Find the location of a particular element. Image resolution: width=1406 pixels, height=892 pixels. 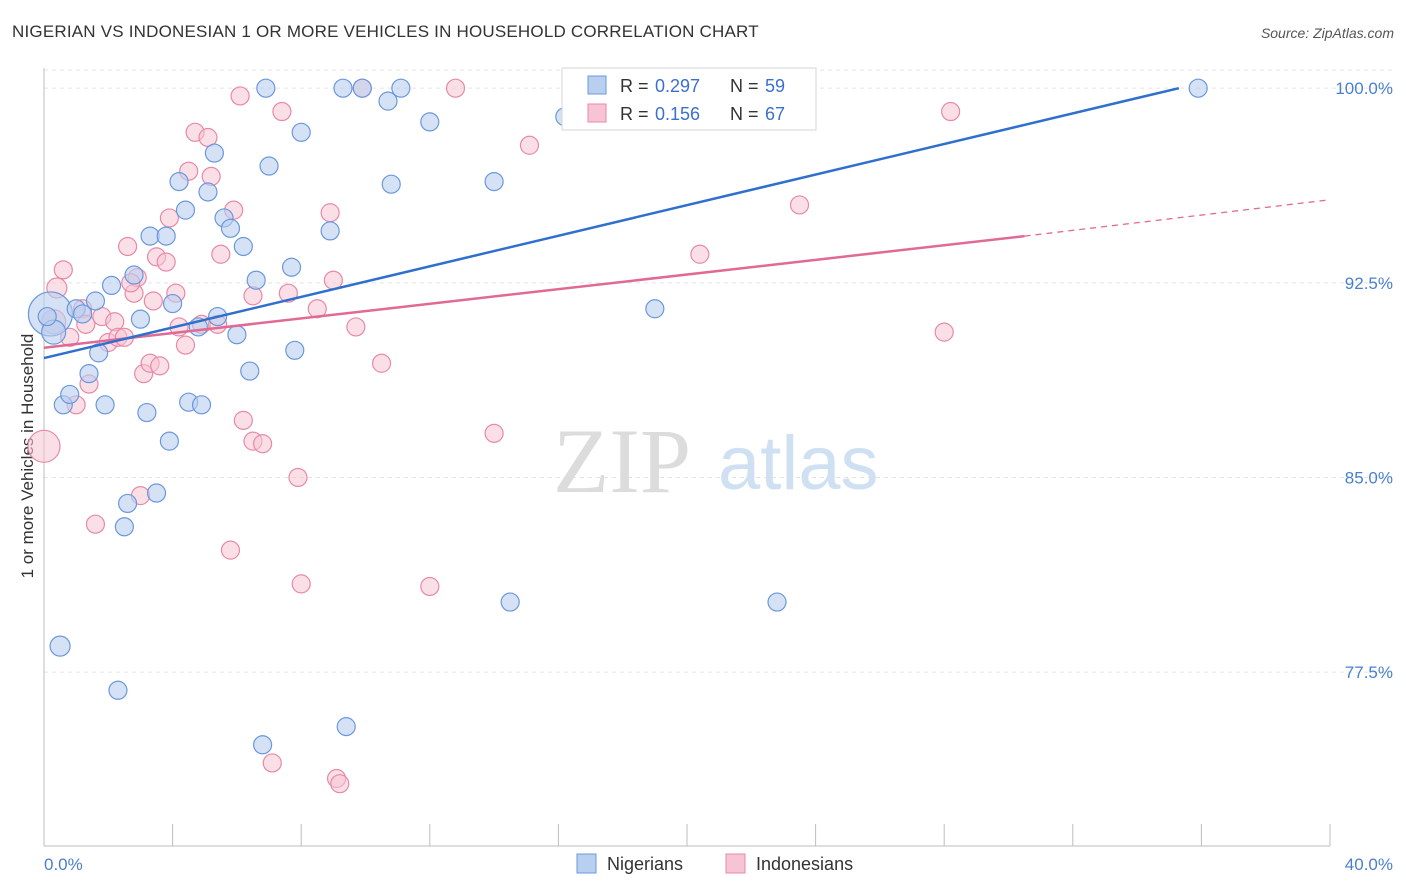

legend-n-label-2: N = is located at coordinates (744, 114).